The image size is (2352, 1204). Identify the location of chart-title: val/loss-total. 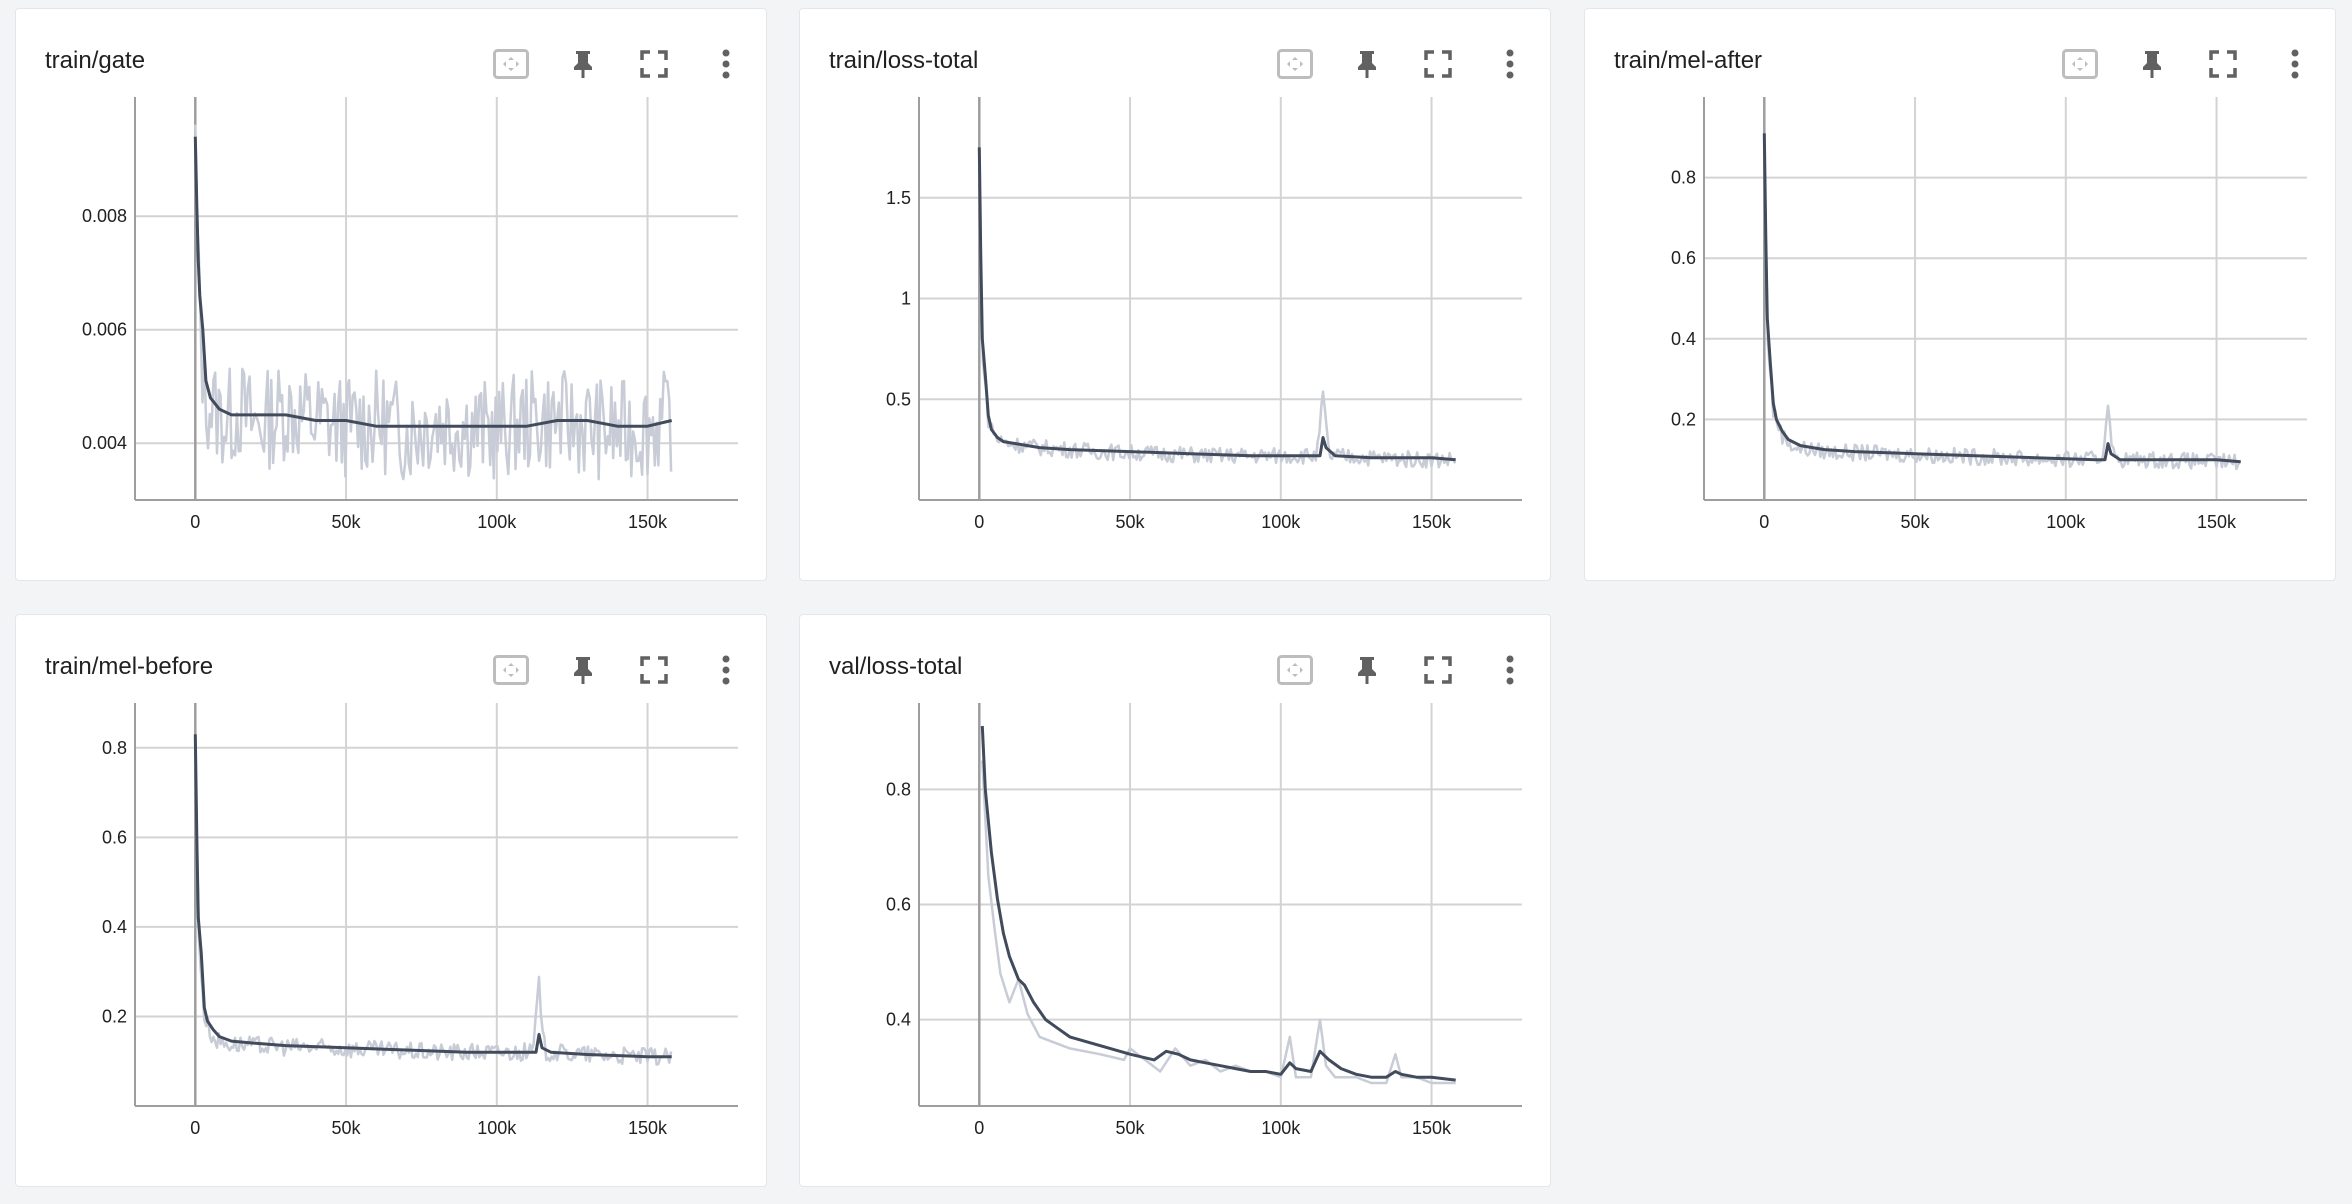
(896, 666).